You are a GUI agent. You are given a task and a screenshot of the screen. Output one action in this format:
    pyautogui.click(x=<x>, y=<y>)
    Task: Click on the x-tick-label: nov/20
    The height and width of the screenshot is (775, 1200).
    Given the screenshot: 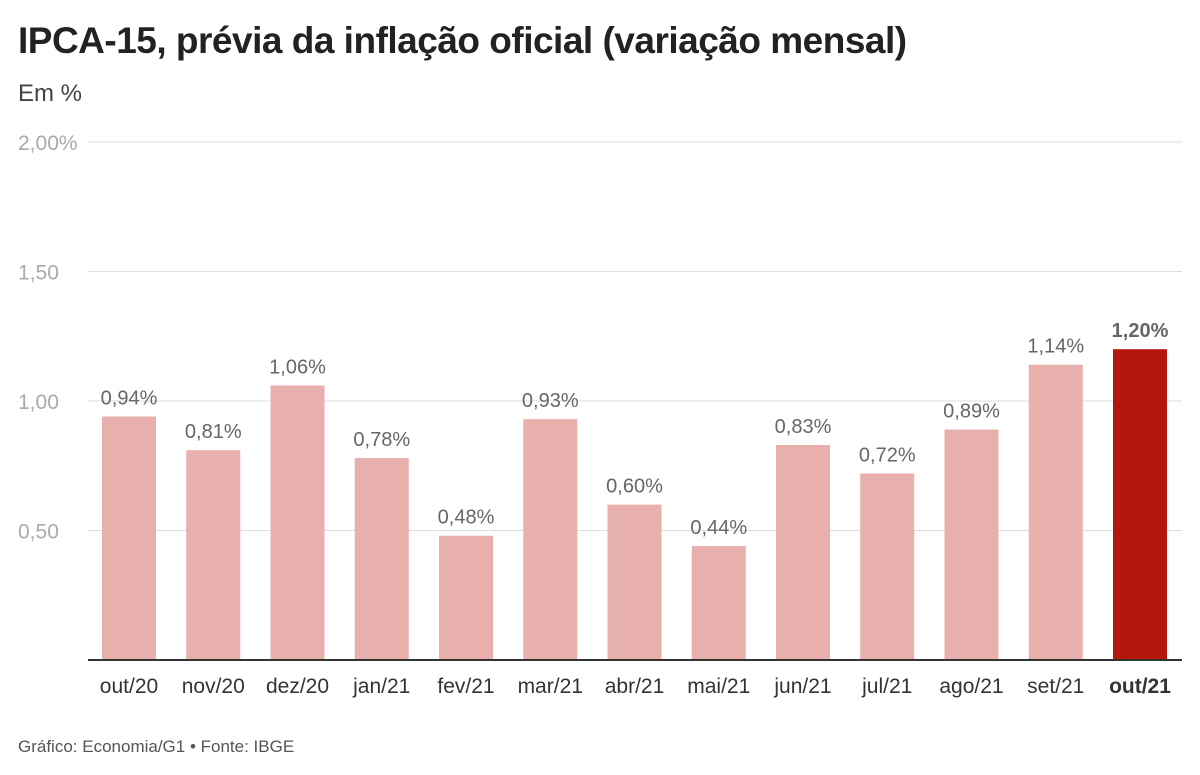 What is the action you would take?
    pyautogui.click(x=213, y=686)
    